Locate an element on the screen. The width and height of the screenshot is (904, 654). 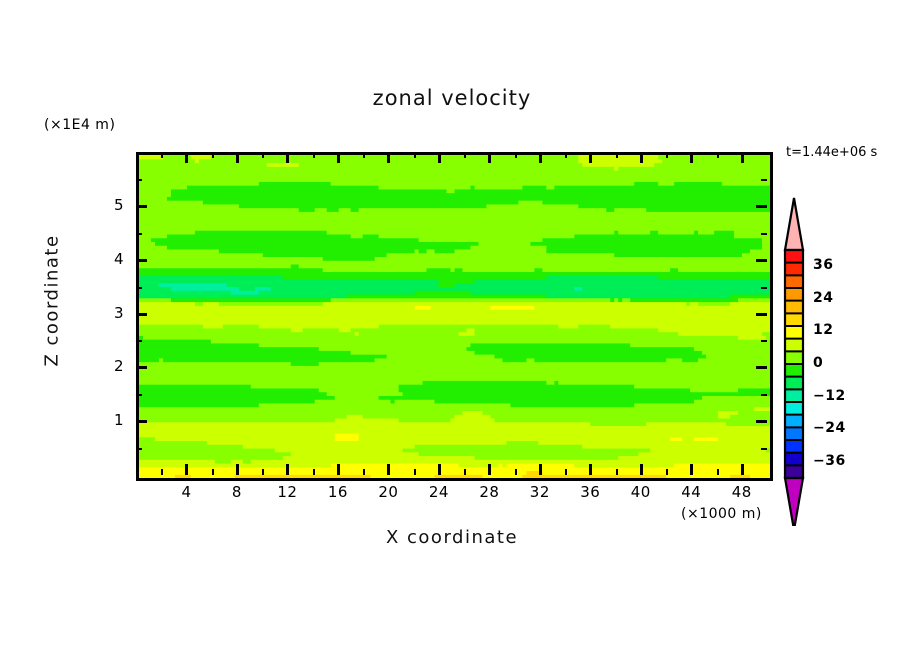
colorbar-tick-label: 12 is located at coordinates (823, 330).